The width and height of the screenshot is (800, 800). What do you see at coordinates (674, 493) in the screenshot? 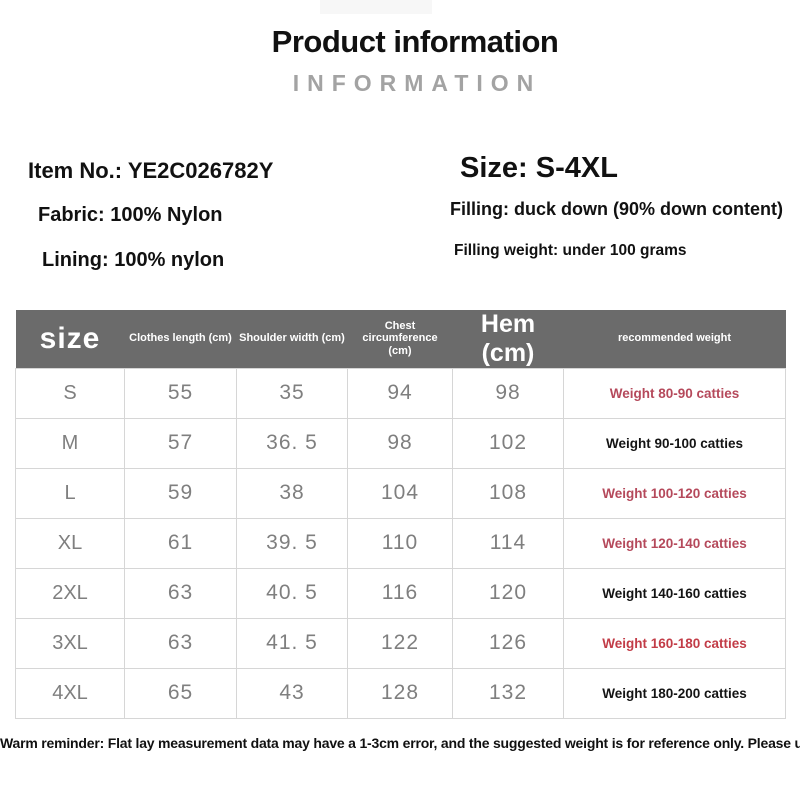
I see `weight-cell: Weight 100-120 catties` at bounding box center [674, 493].